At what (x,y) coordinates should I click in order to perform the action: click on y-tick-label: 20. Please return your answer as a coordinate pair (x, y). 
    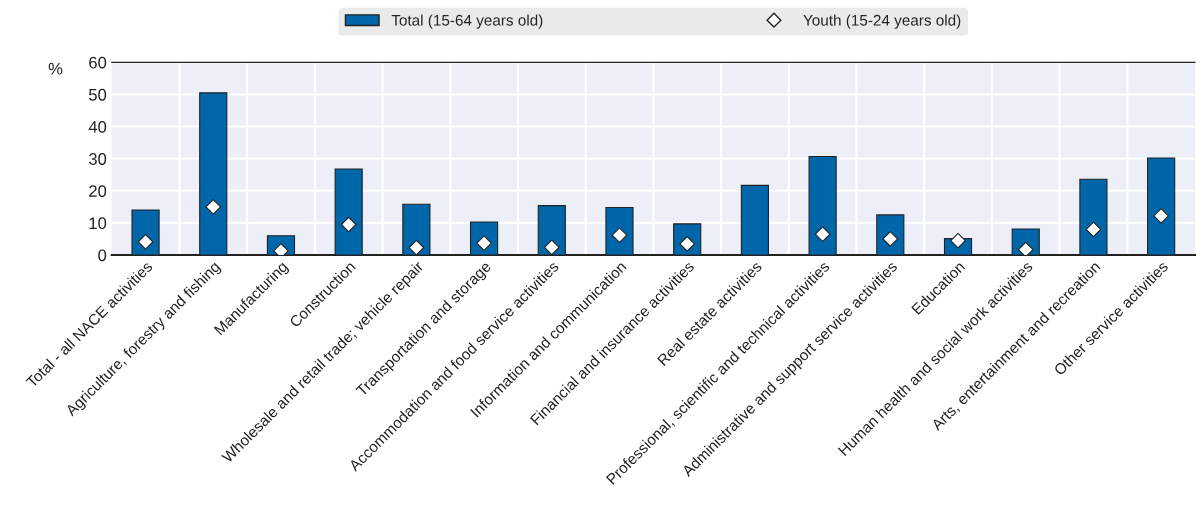
    Looking at the image, I should click on (98, 191).